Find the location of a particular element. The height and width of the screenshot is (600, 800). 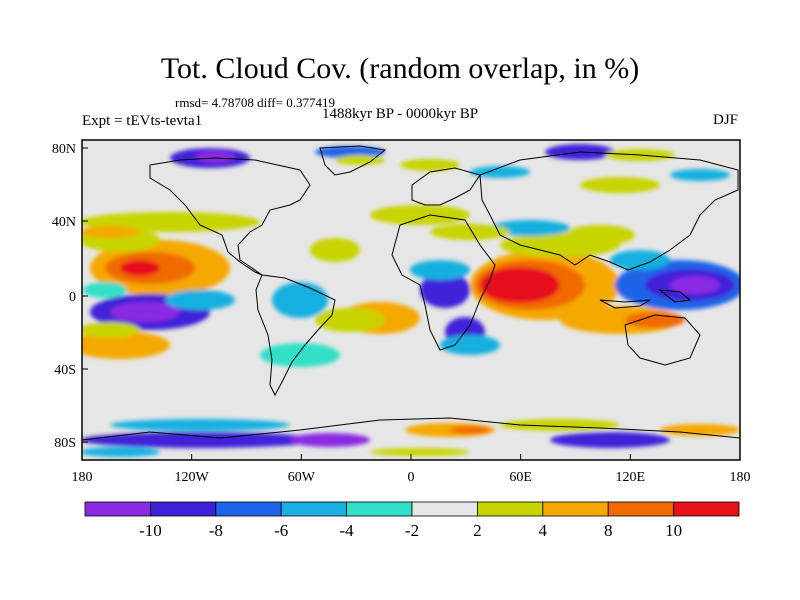

y-axis: 80N 40N 0 40S 80S is located at coordinates (70, 296).